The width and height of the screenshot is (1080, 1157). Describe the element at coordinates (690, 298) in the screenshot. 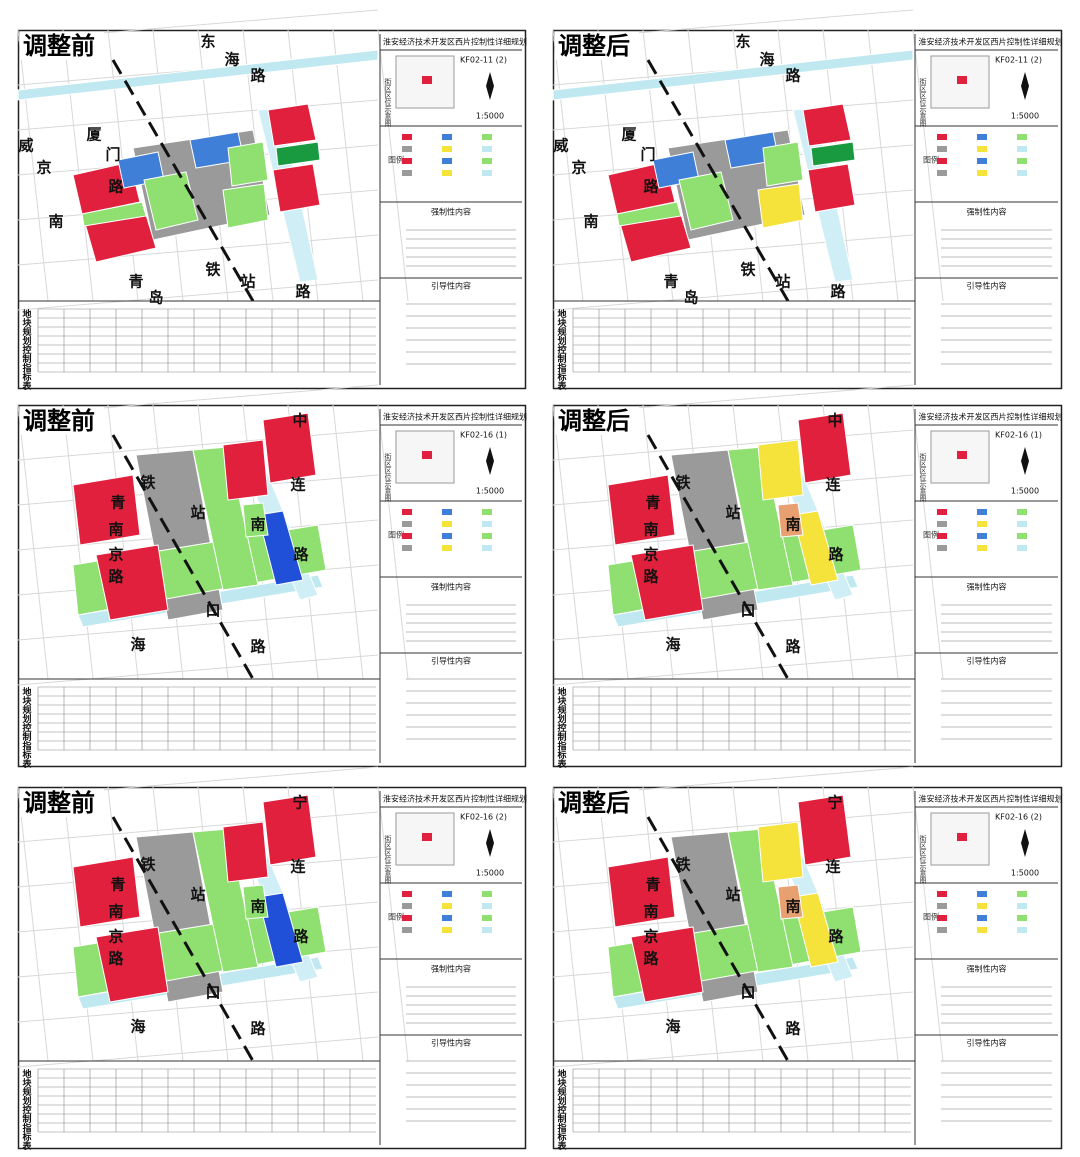

I see `road-label: 岛` at that location.